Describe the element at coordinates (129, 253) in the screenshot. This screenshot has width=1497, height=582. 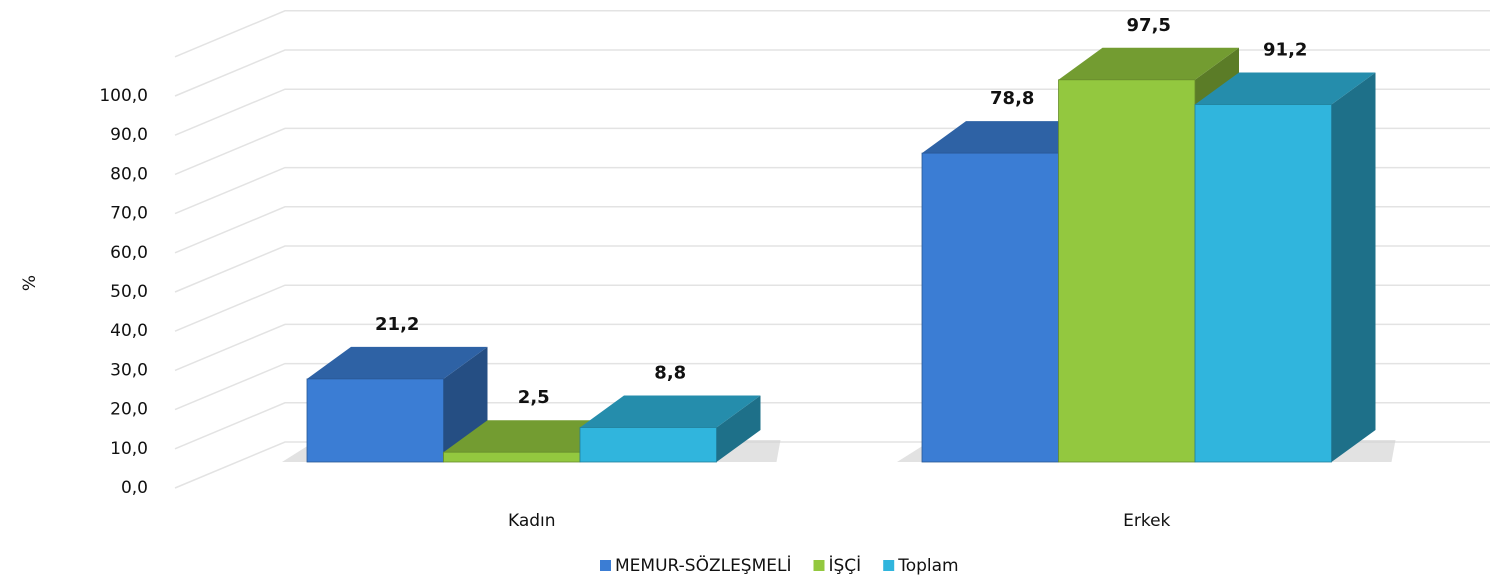
I see `y-tick-label: 60,0` at that location.